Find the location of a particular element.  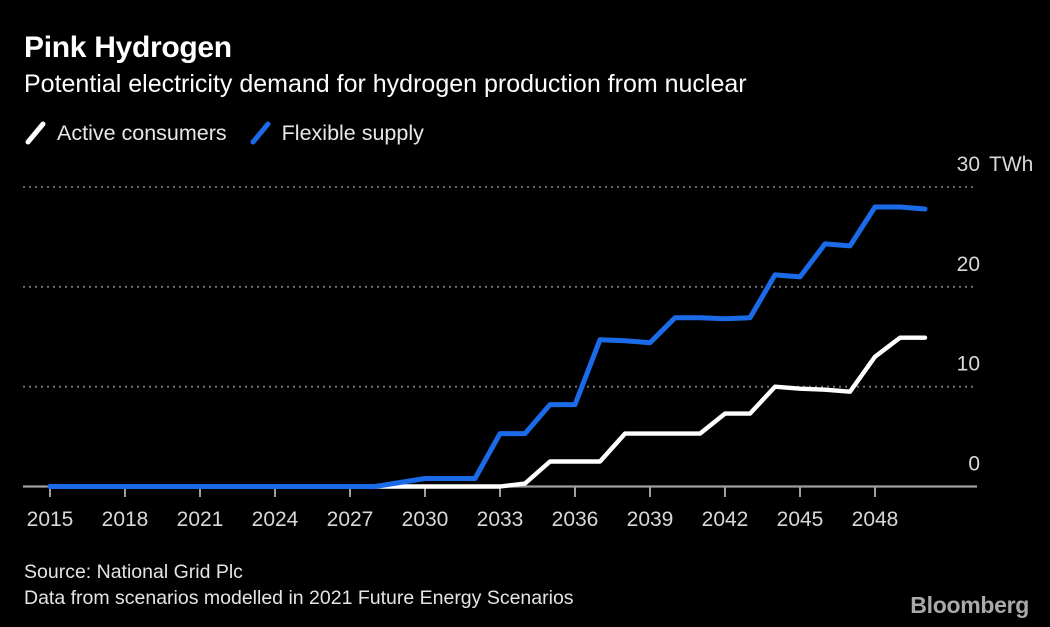

x-label-2024: 2024 is located at coordinates (275, 519).